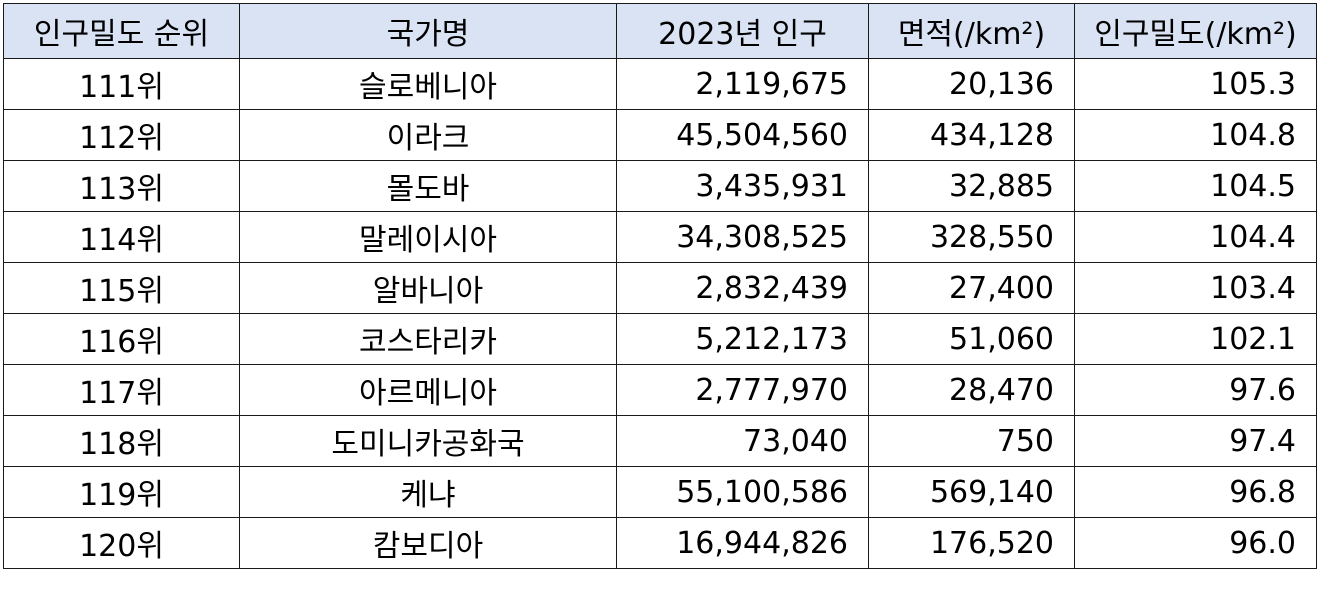  Describe the element at coordinates (742, 31) in the screenshot. I see `header-population: 2023년 인구` at that location.